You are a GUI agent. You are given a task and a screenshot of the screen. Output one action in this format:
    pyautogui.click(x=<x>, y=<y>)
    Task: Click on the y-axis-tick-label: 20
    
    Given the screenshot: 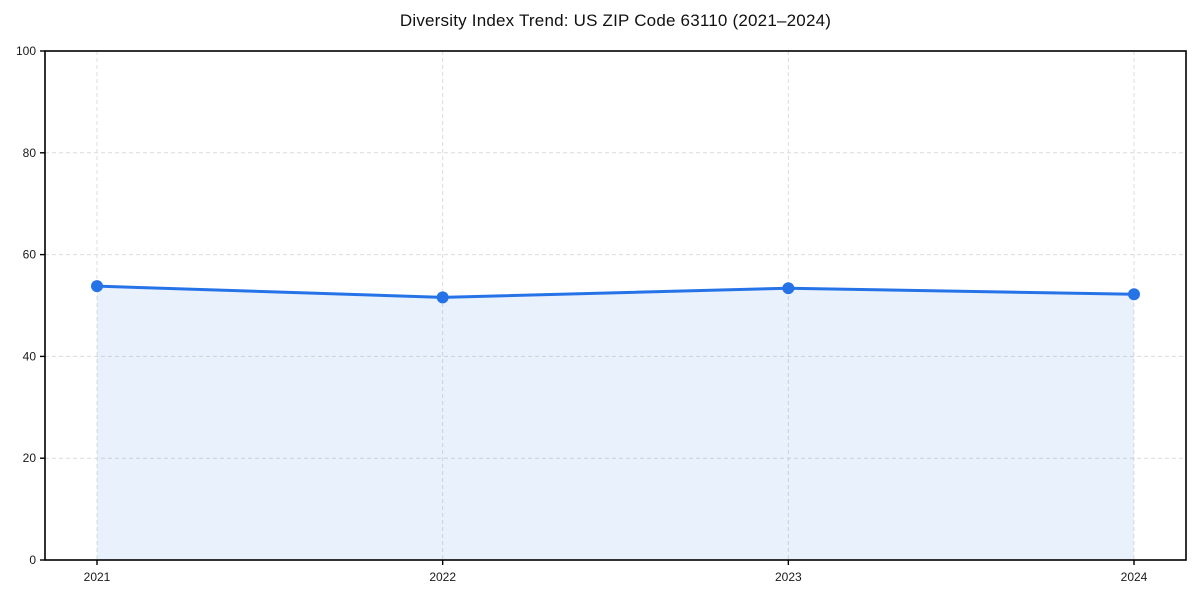 What is the action you would take?
    pyautogui.click(x=30, y=458)
    